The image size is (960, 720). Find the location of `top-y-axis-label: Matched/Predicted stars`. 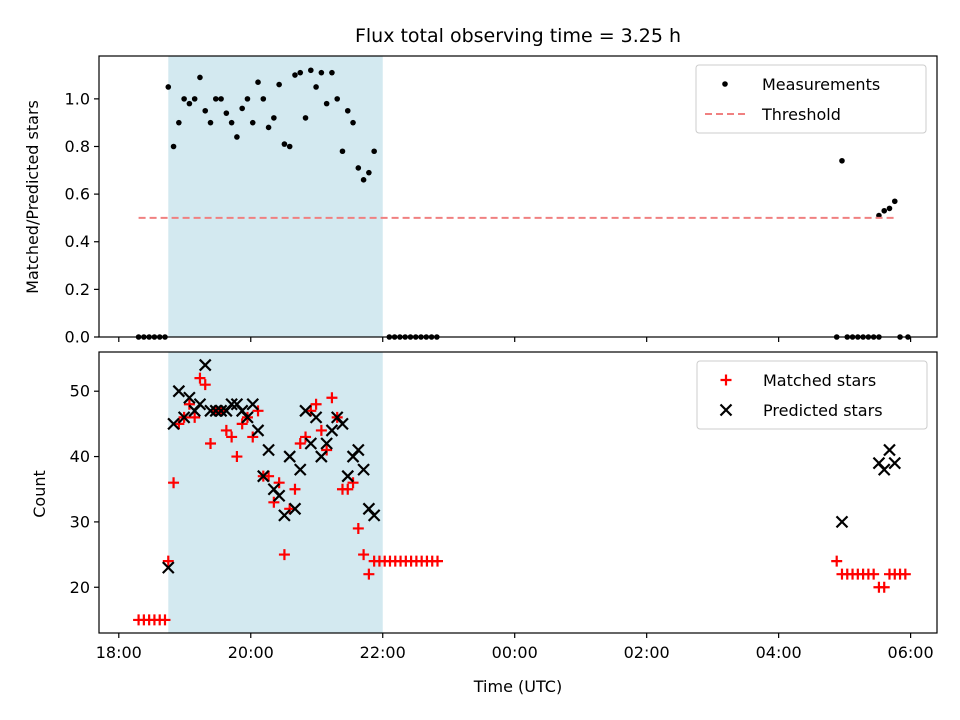

top-y-axis-label: Matched/Predicted stars is located at coordinates (32, 197).